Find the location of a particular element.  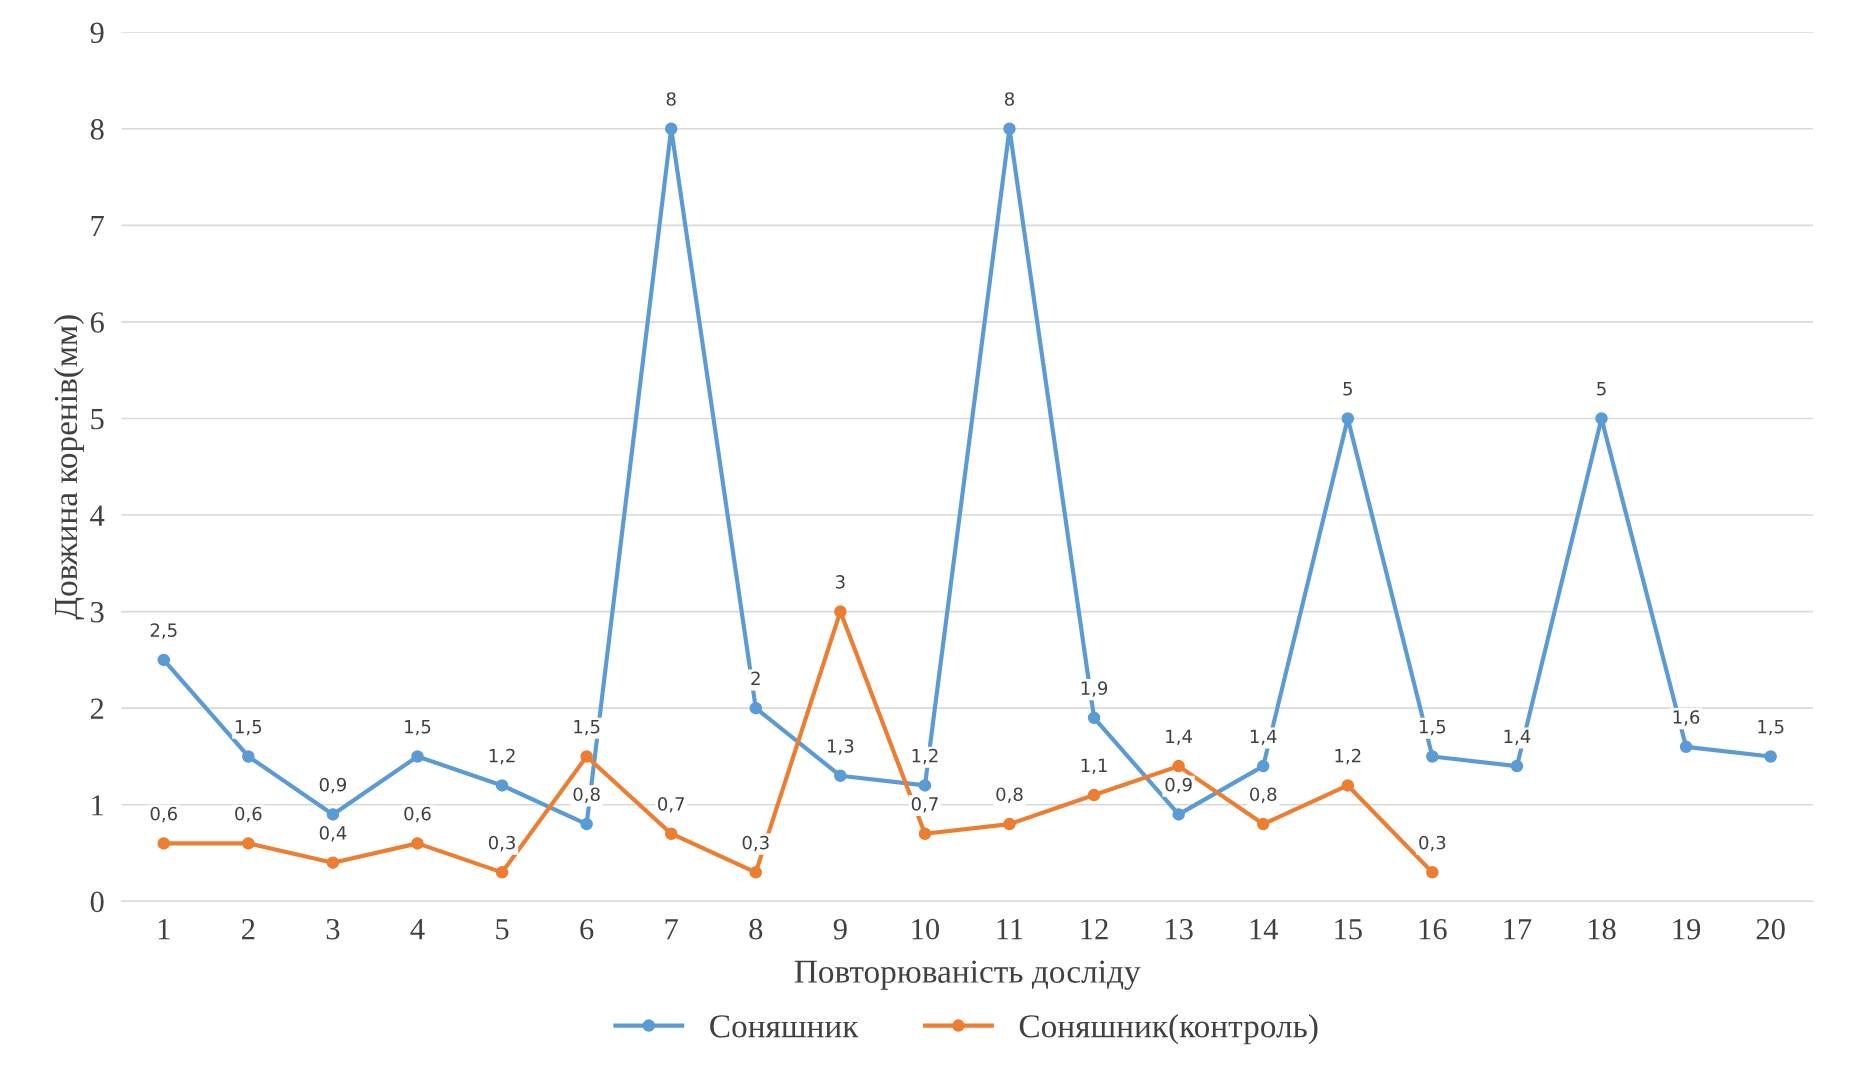

y-tick-label: 0 is located at coordinates (97, 902).